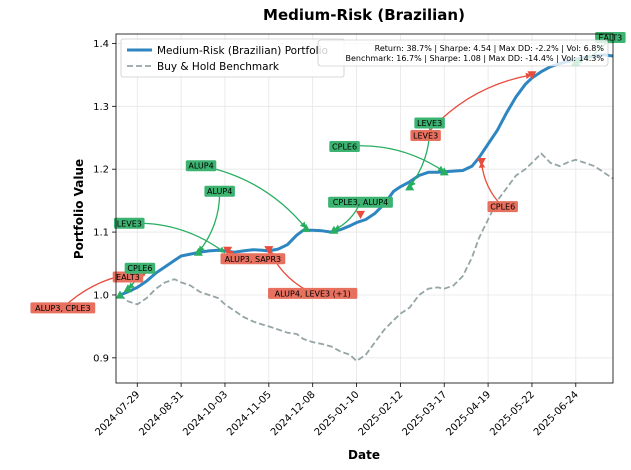  I want to click on y-tick-label: 1.0, so click(101, 295).